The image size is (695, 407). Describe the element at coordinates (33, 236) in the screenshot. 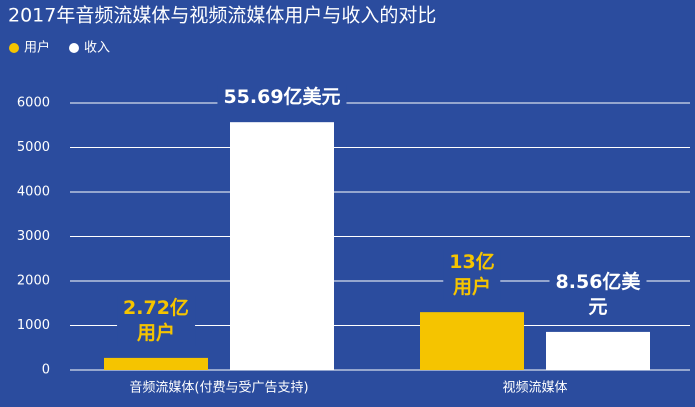

I see `y-tick-label: 3000` at that location.